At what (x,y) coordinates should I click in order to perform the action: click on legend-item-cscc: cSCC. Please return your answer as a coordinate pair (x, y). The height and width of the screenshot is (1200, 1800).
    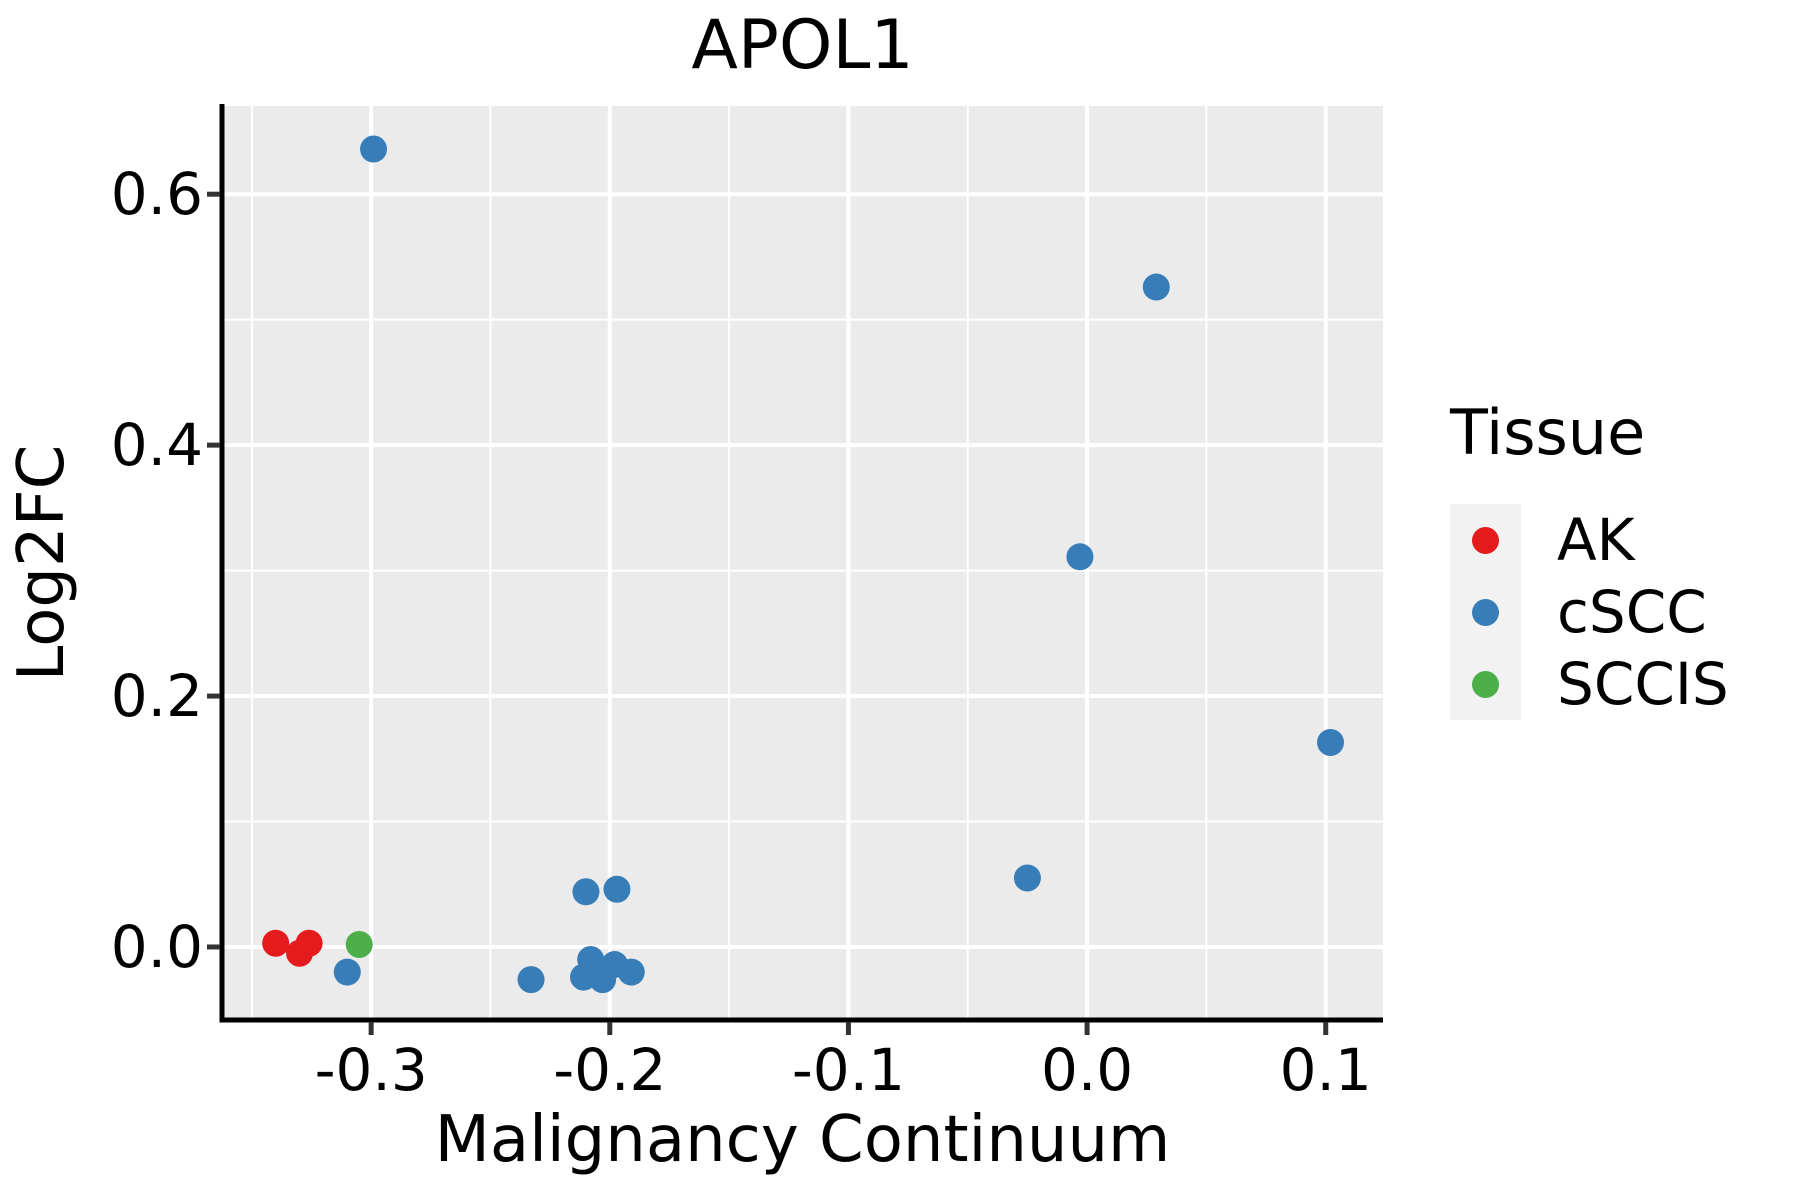
    Looking at the image, I should click on (1589, 612).